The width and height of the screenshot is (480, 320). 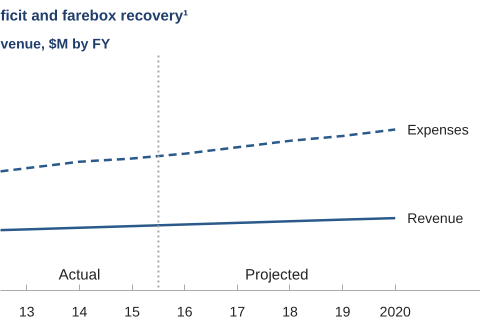 I want to click on annotation: Projected, so click(x=277, y=275).